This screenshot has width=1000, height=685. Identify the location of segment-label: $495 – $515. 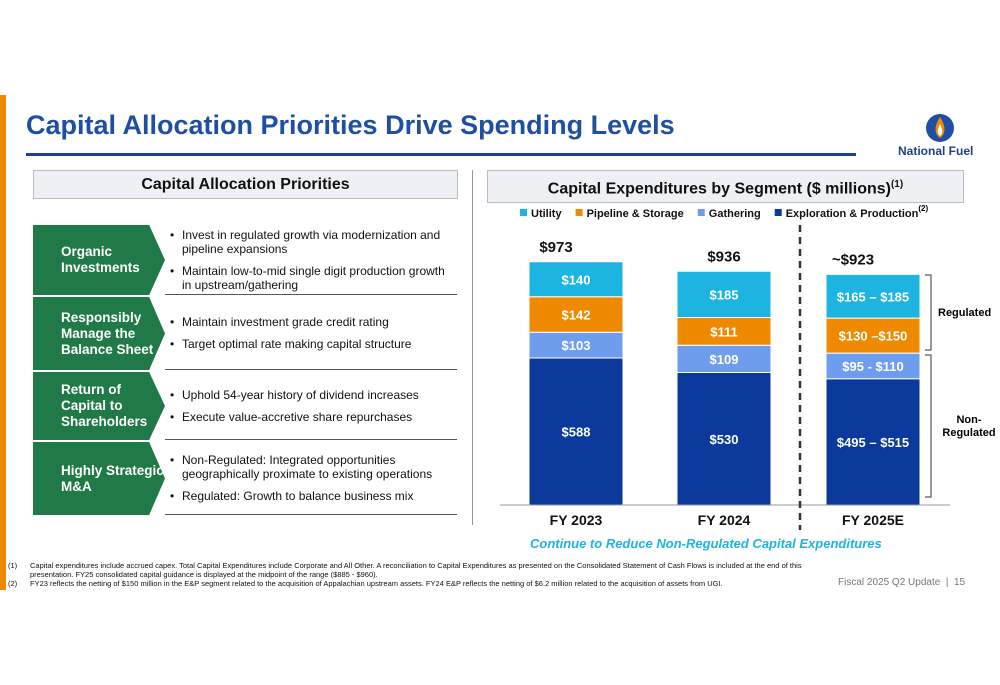
(873, 442).